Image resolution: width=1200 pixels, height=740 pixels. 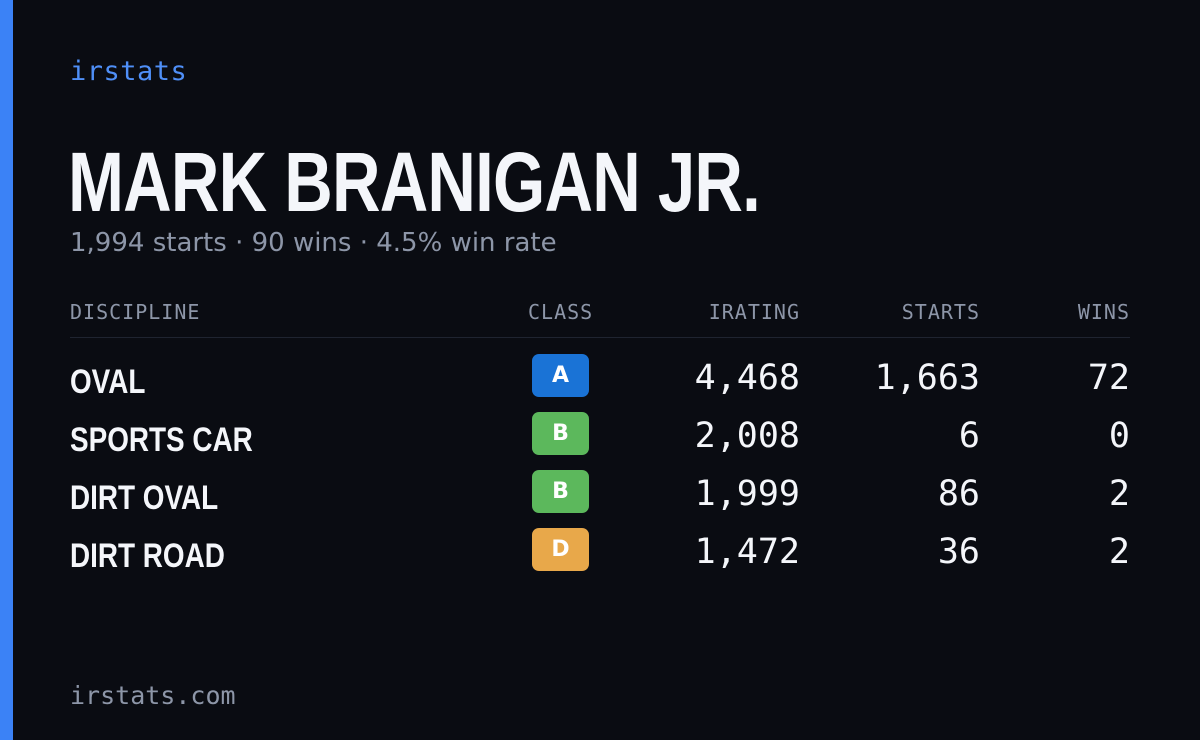 I want to click on irating-value: 1,999, so click(x=747, y=494).